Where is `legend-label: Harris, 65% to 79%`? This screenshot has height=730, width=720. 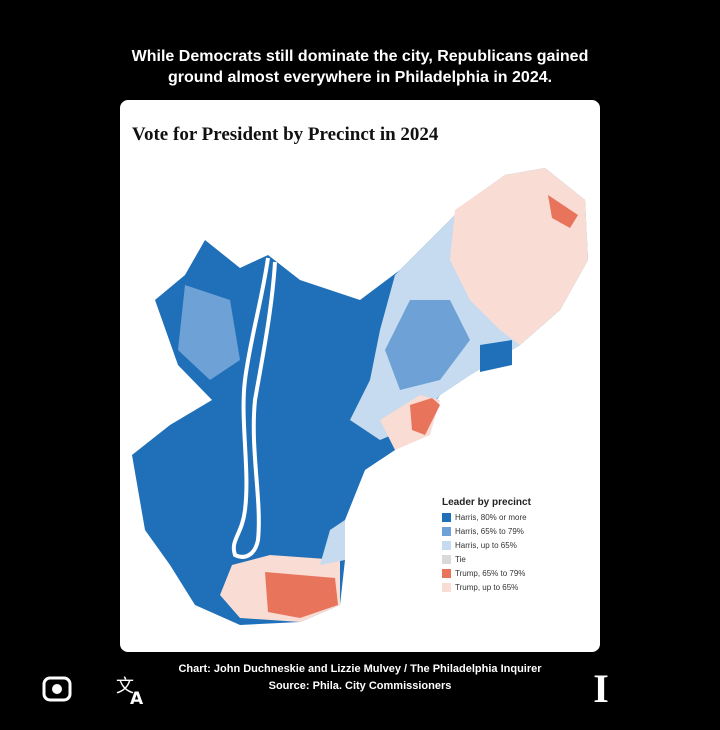
legend-label: Harris, 65% to 79% is located at coordinates (489, 531).